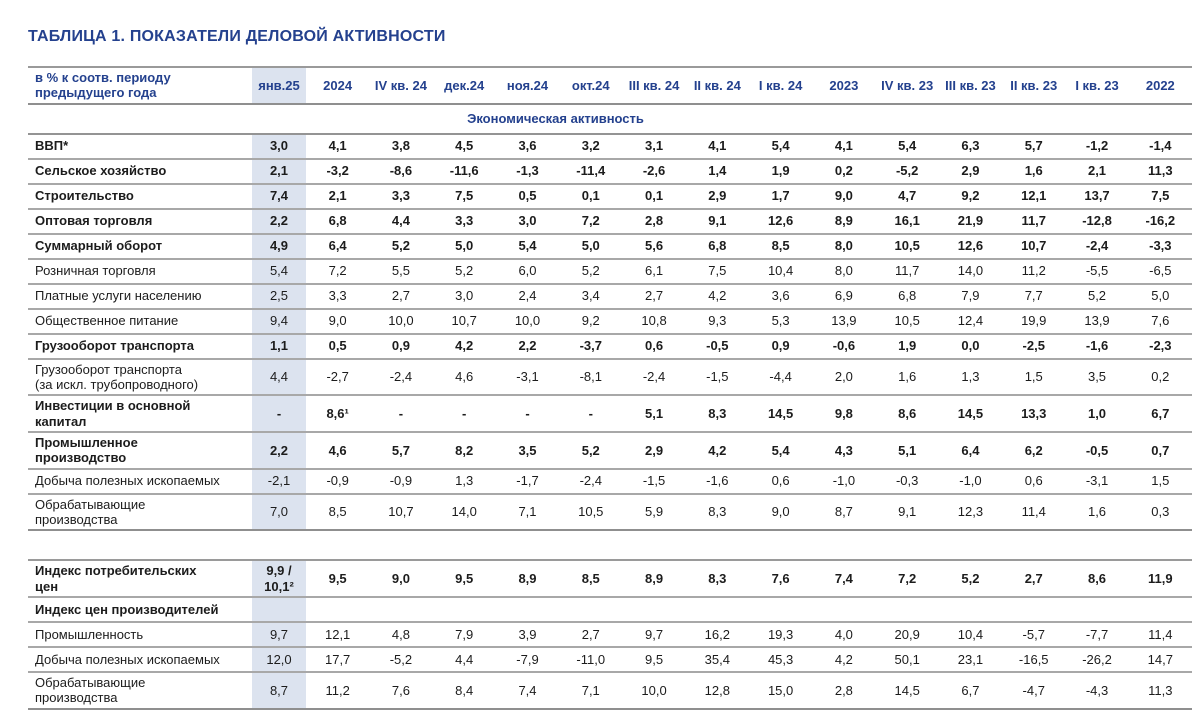 The height and width of the screenshot is (712, 1200). Describe the element at coordinates (527, 634) in the screenshot. I see `value-cell: 3,9` at that location.